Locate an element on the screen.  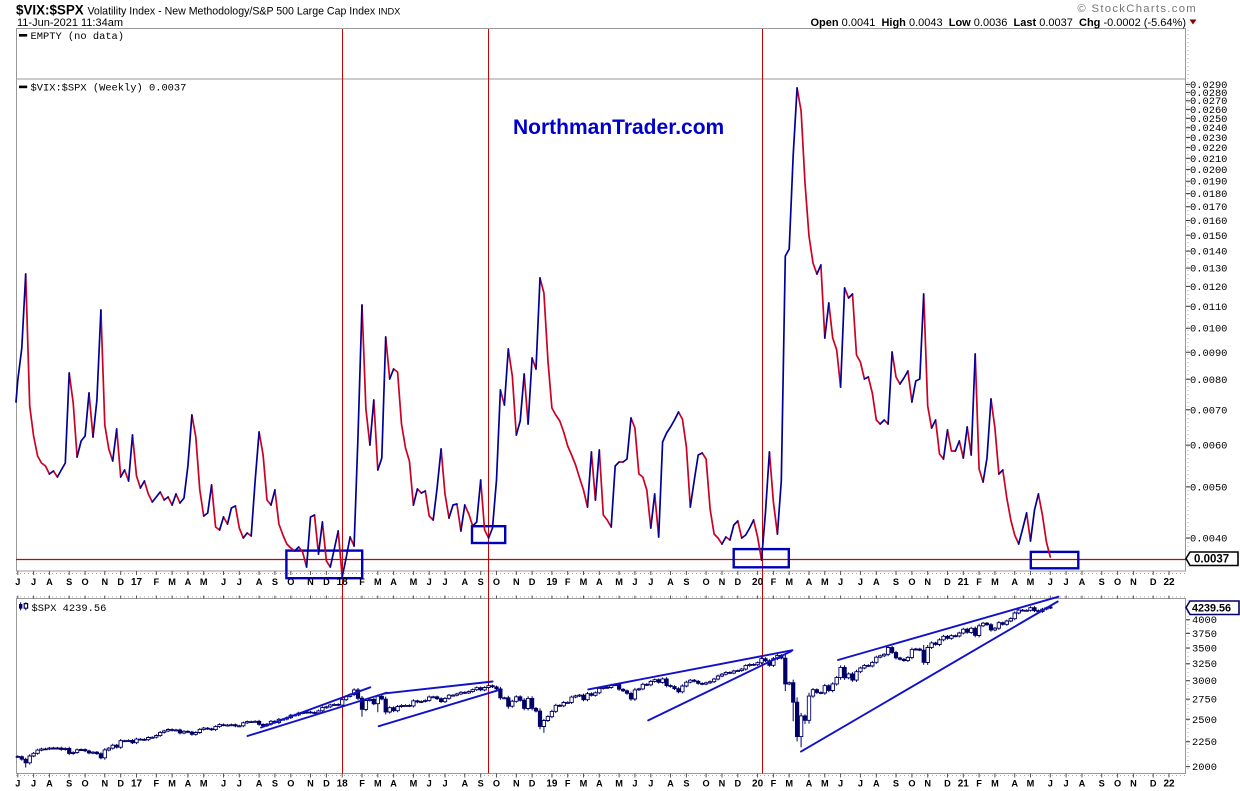
svg-text: 0.0190 is located at coordinates (1208, 183).